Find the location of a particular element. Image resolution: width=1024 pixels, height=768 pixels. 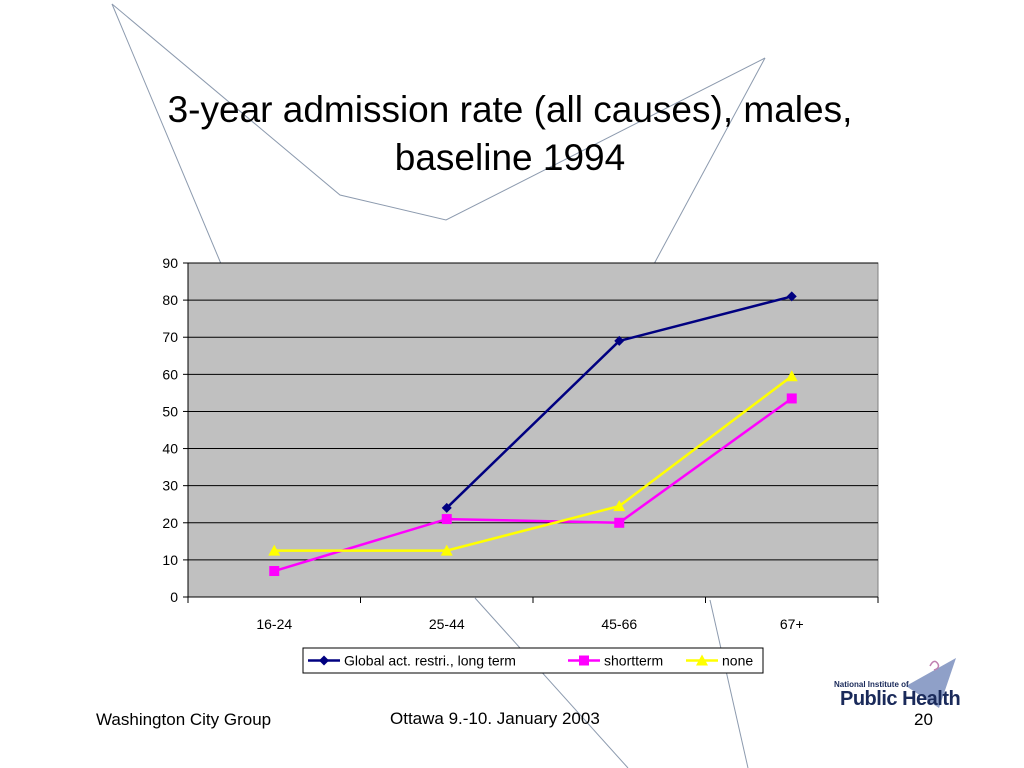

y-tick-label: 0 is located at coordinates (174, 597).